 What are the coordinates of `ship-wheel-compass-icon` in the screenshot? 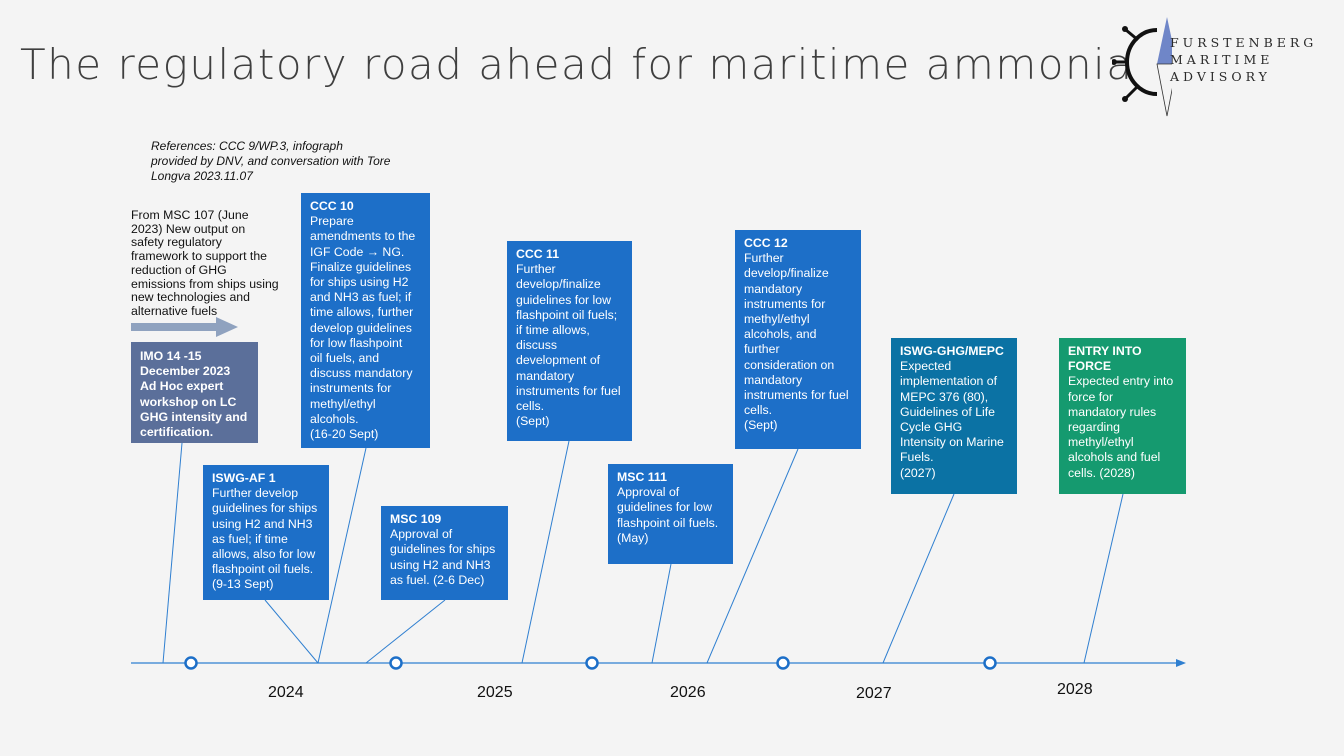 It's located at (1142, 67).